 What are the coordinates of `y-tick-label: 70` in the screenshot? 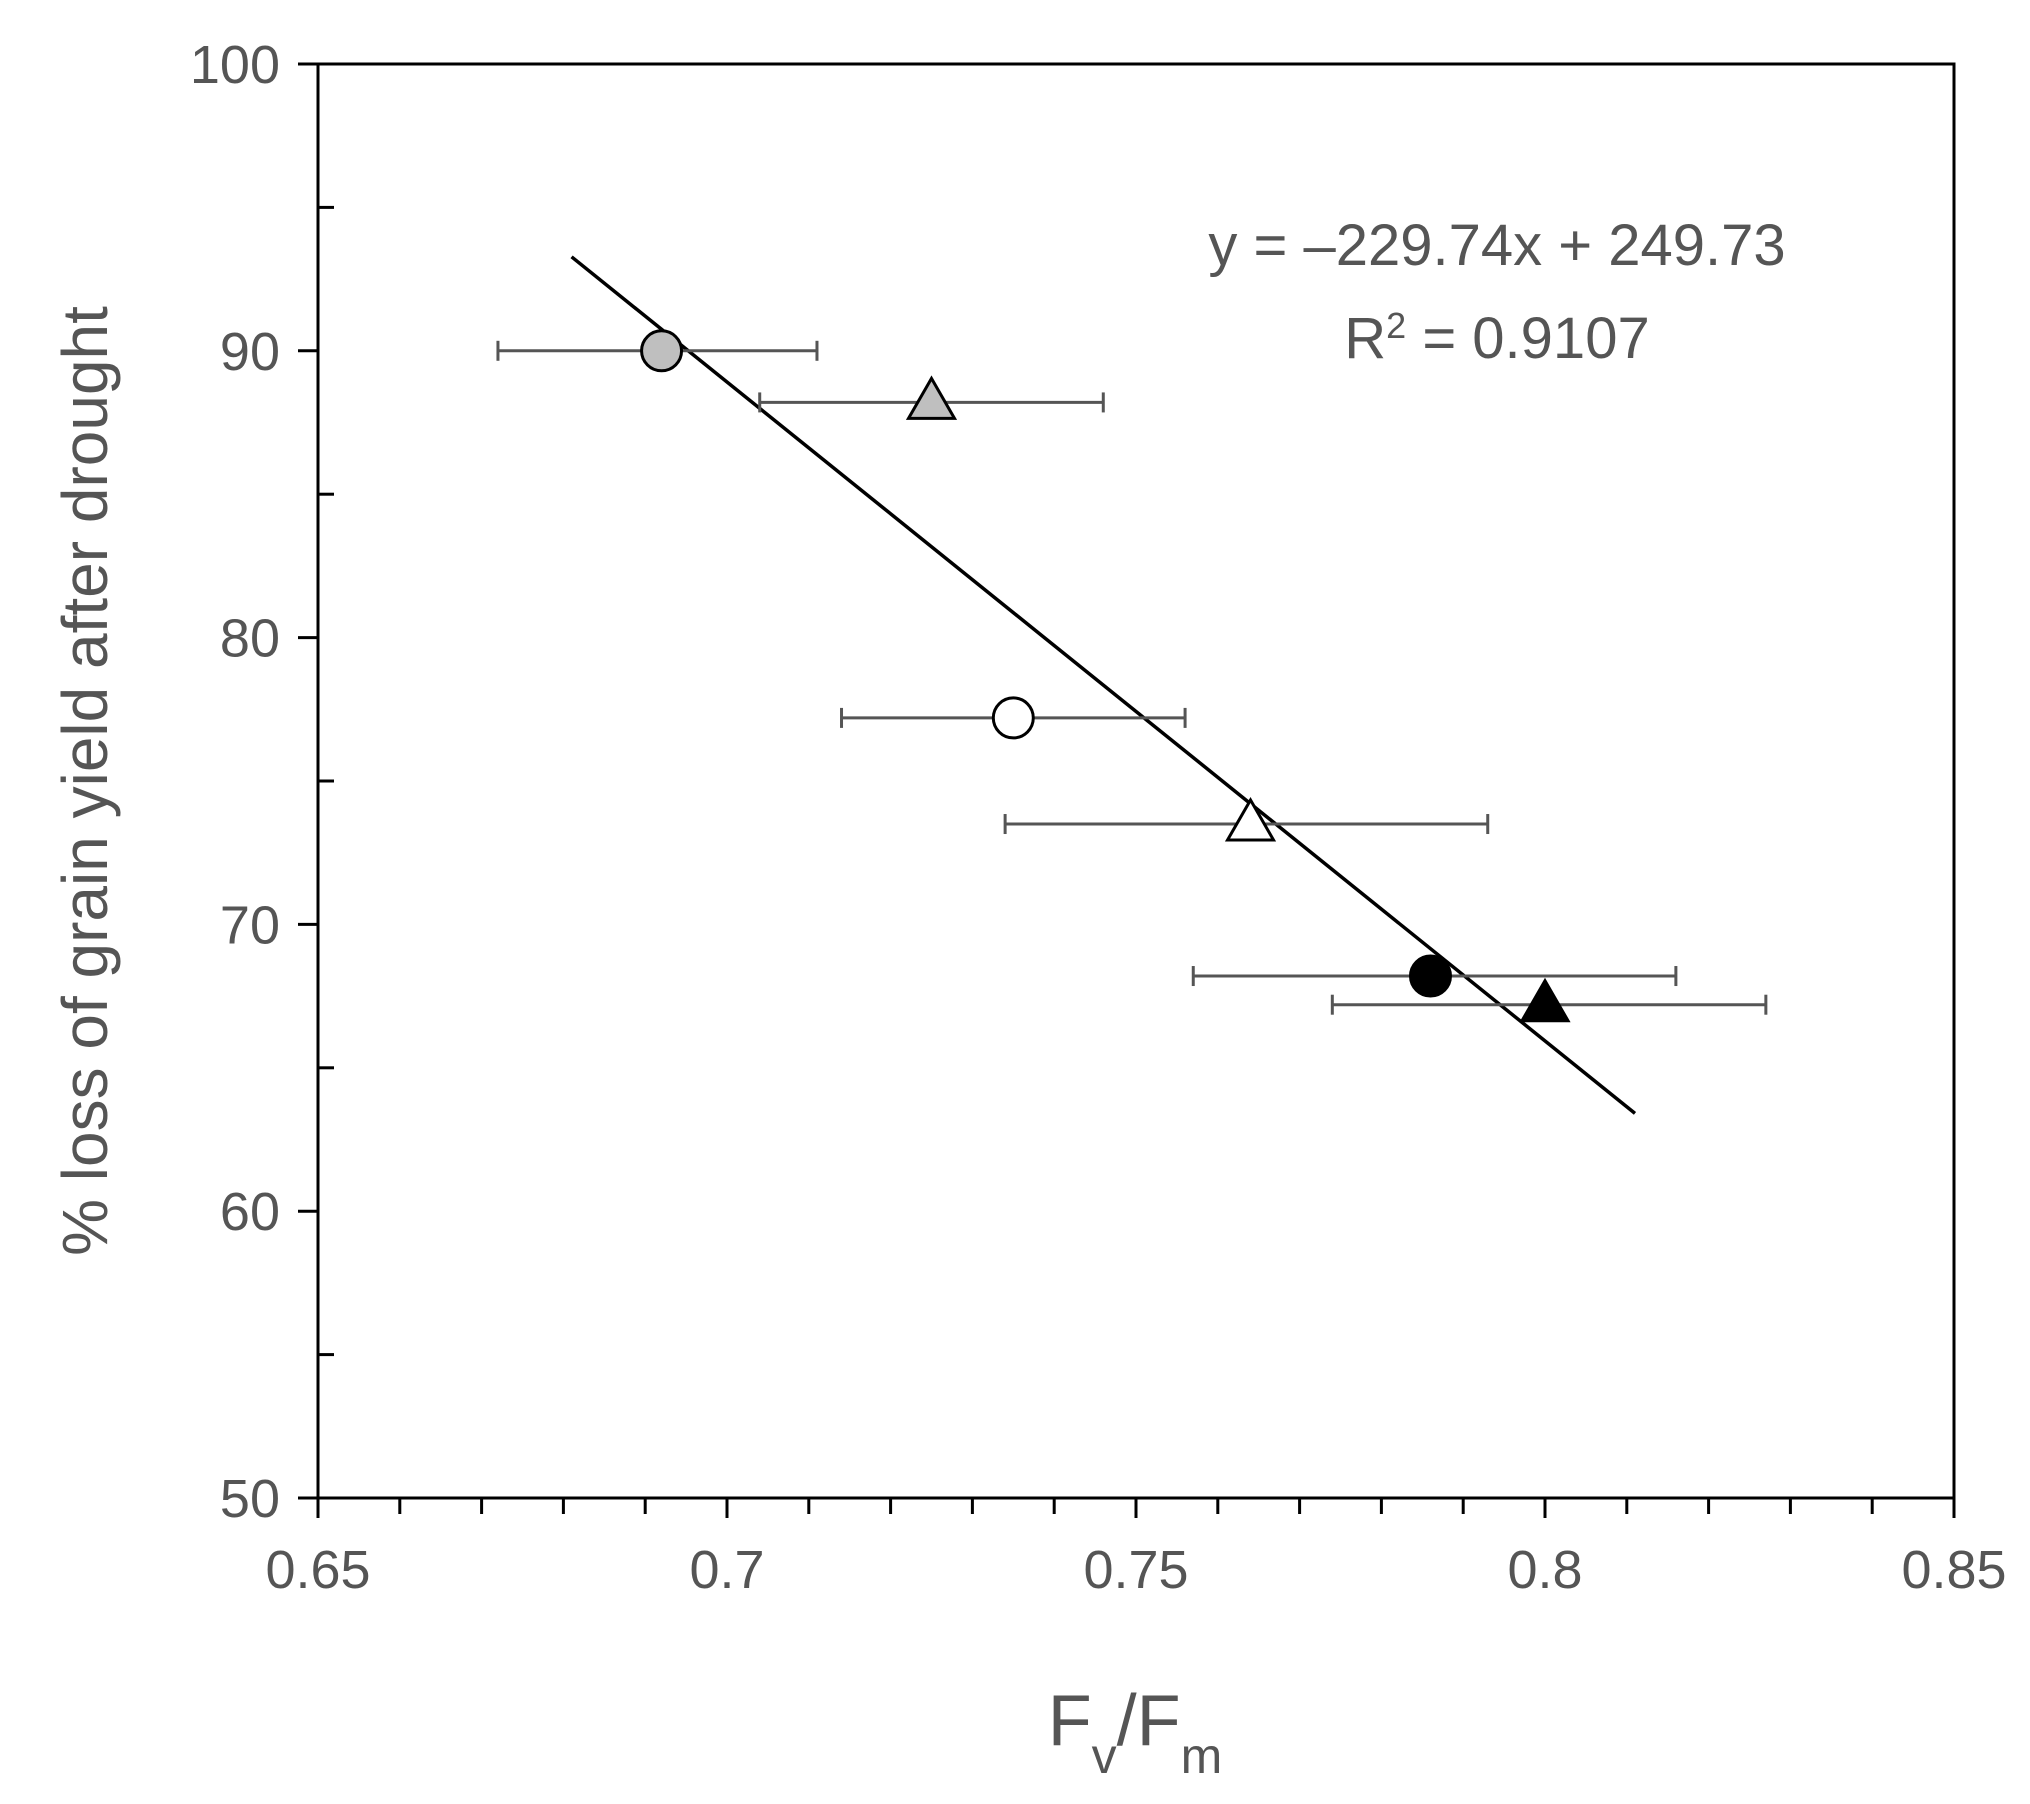 It's located at (250, 925).